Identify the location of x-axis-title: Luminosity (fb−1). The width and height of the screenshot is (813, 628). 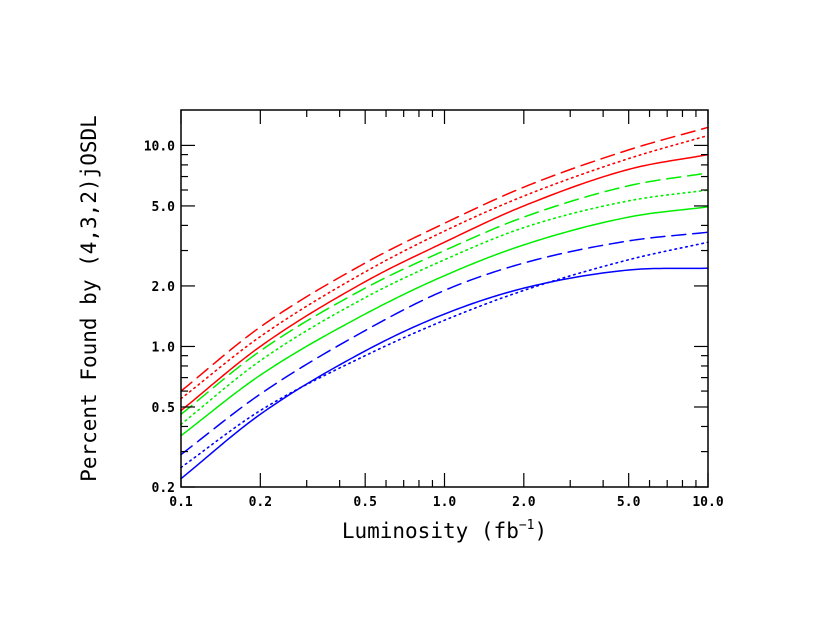
(444, 530).